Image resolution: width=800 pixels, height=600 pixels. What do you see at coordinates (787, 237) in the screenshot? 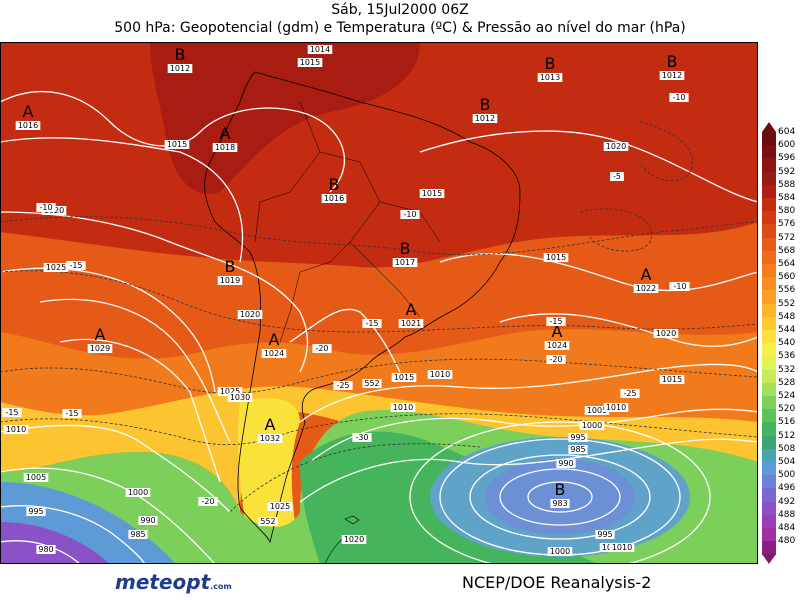
I see `colorbar-label: 572` at bounding box center [787, 237].